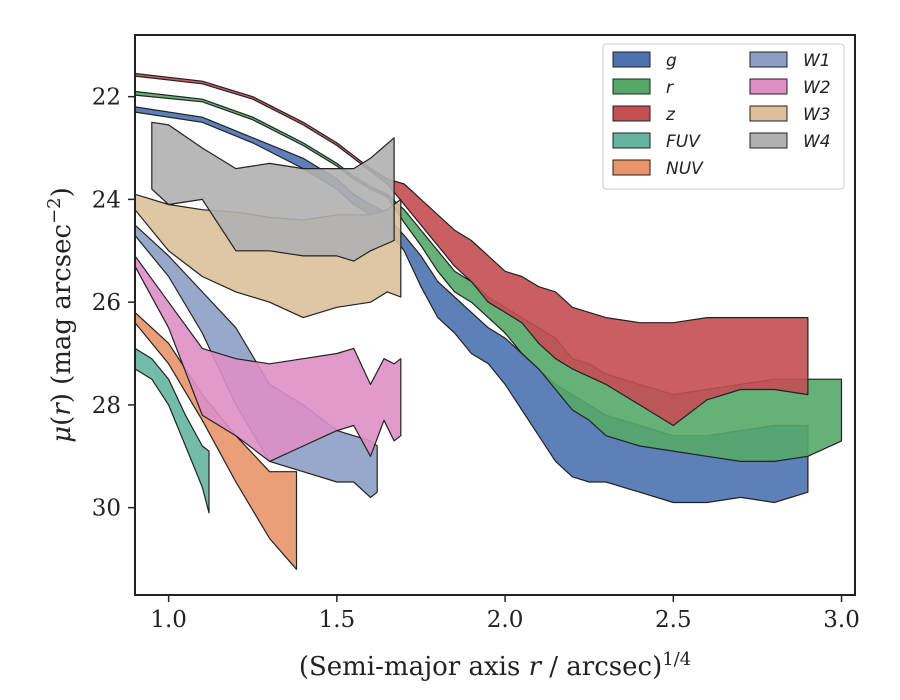 The height and width of the screenshot is (700, 900). Describe the element at coordinates (273, 191) in the screenshot. I see `series-band-w4` at that location.